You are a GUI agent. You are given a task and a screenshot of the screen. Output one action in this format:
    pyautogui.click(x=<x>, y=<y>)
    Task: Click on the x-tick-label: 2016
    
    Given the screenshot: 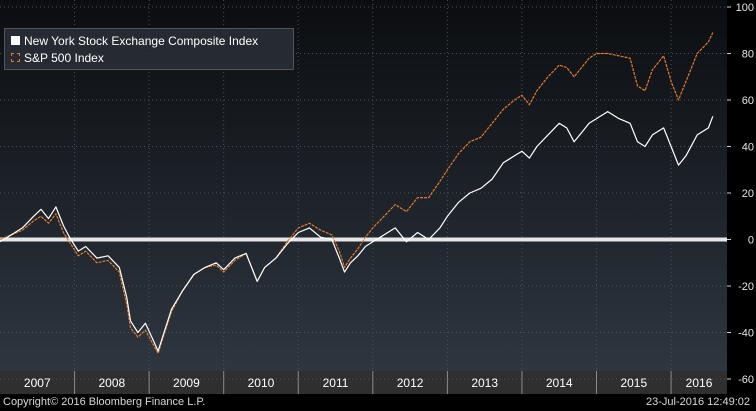 What is the action you would take?
    pyautogui.click(x=699, y=383)
    